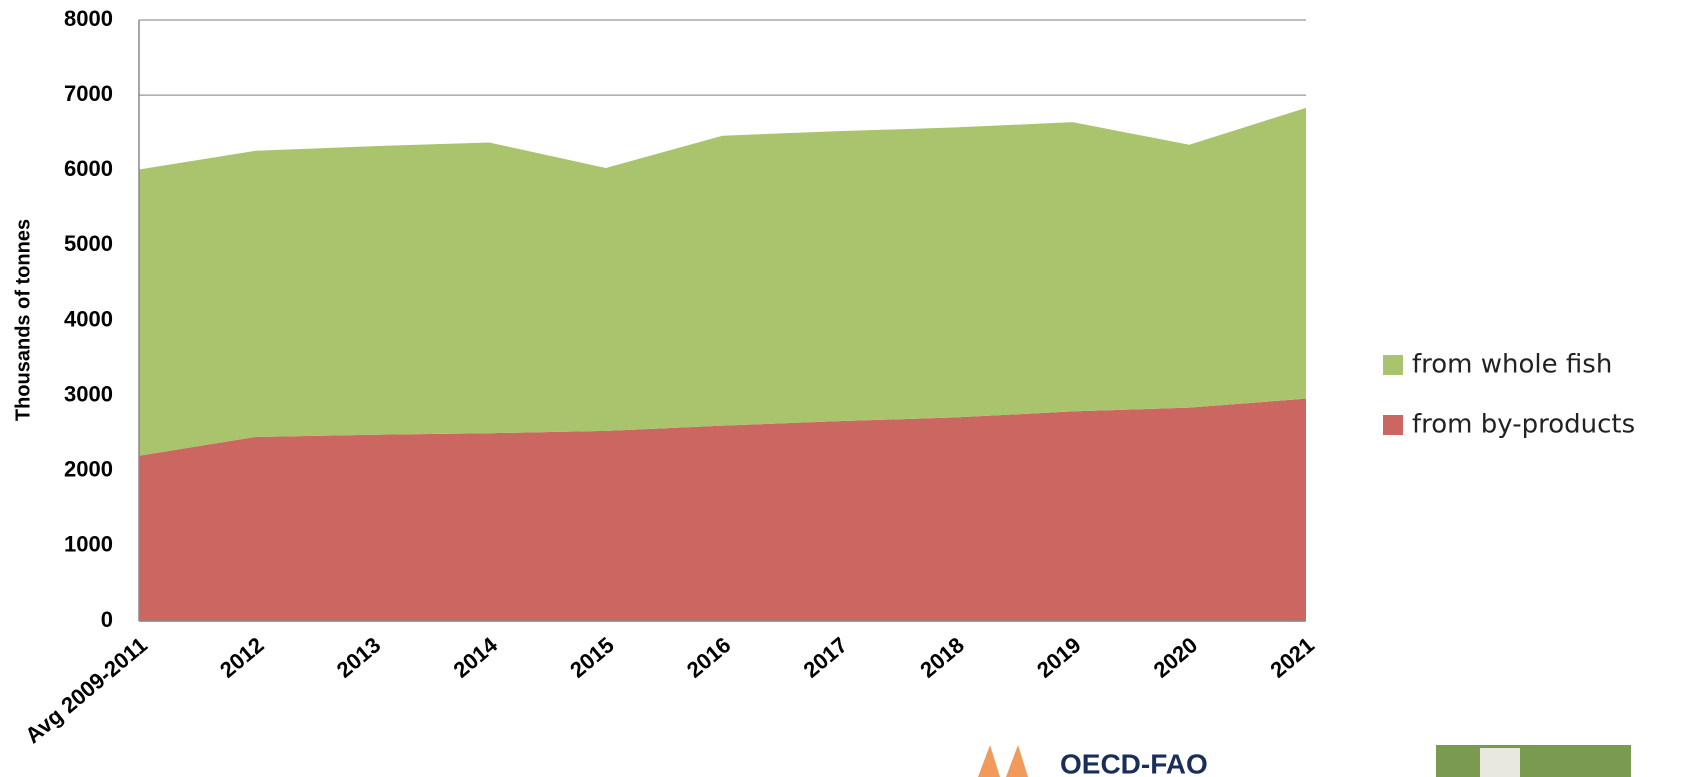 This screenshot has width=1681, height=777. What do you see at coordinates (592, 657) in the screenshot?
I see `x-tick-label: 2015` at bounding box center [592, 657].